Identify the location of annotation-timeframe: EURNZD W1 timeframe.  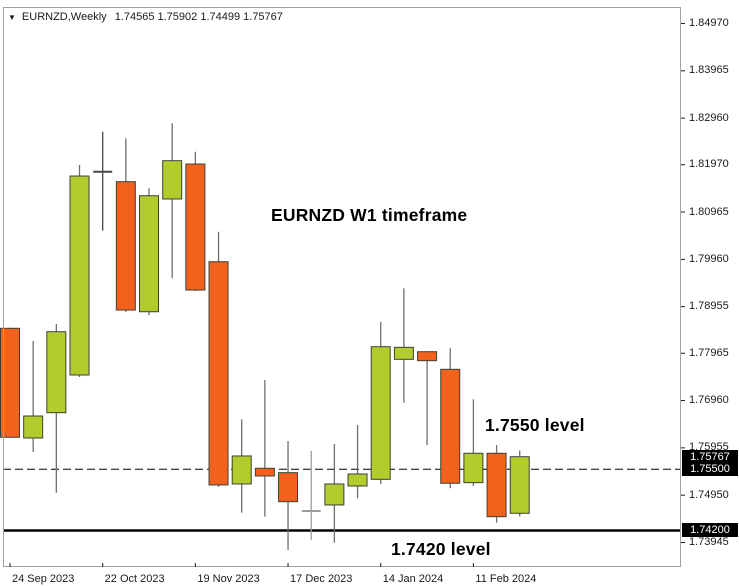
(369, 215).